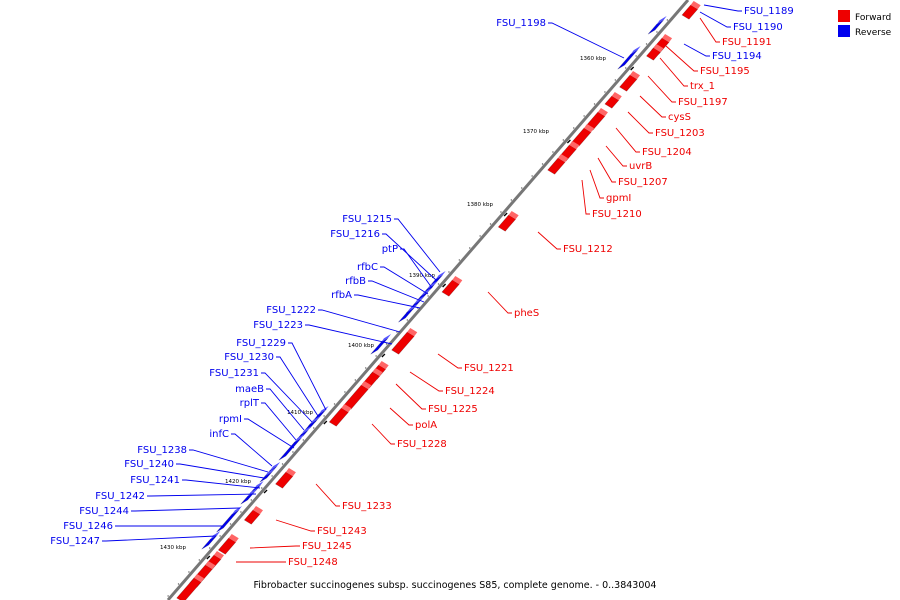 This screenshot has height=600, width=900. What do you see at coordinates (747, 42) in the screenshot?
I see `gene-label-fsu-1191: FSU_1191` at bounding box center [747, 42].